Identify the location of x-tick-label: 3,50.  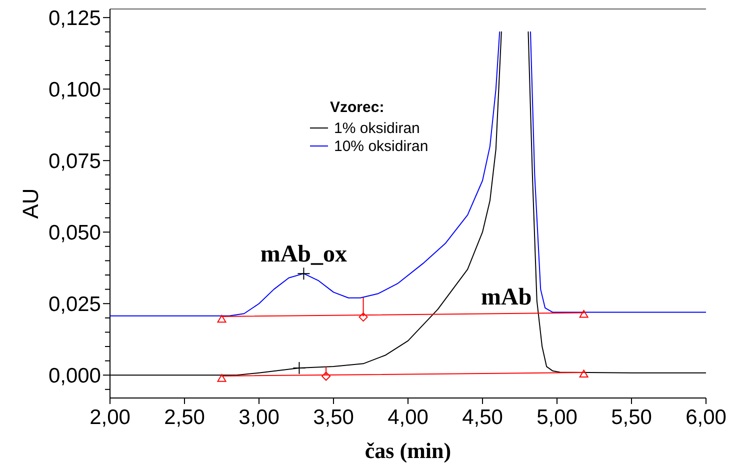
(333, 417).